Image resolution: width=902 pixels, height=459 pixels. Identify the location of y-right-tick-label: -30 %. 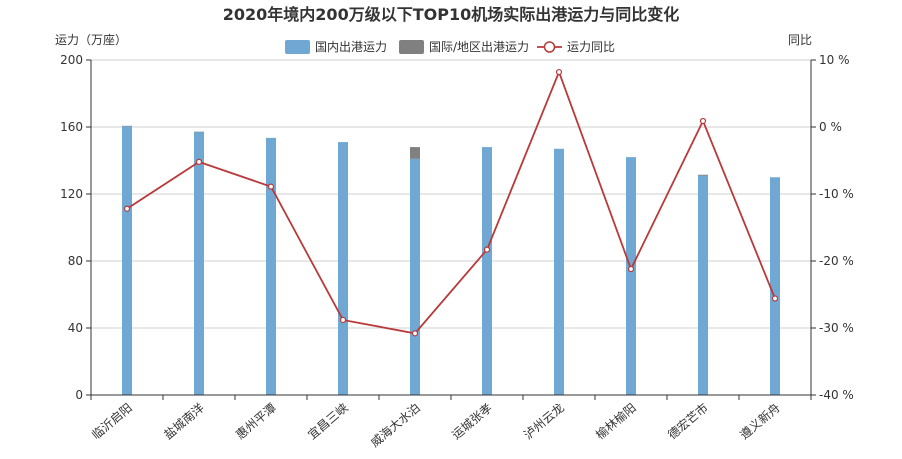
(836, 328).